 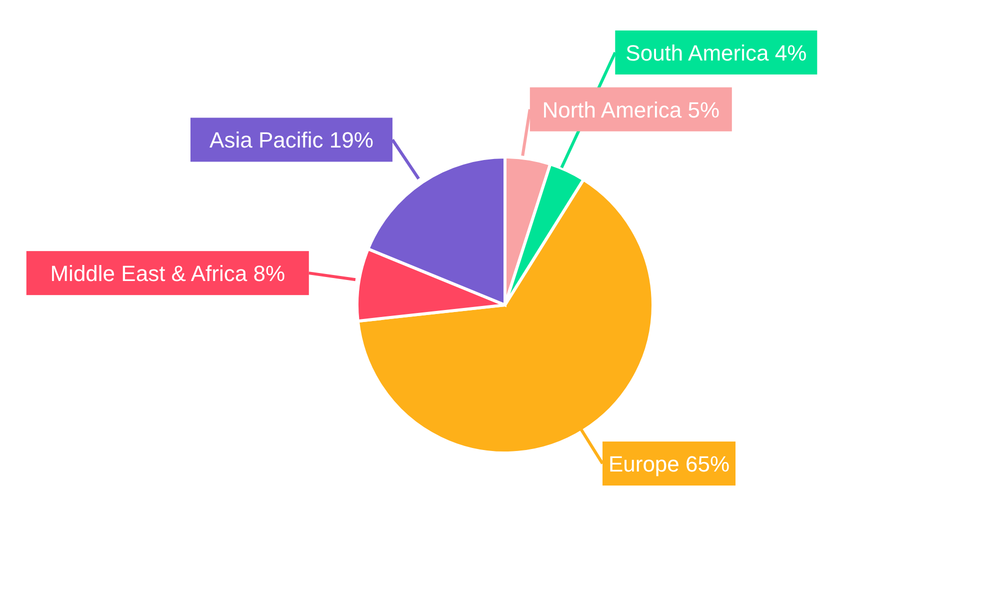 What do you see at coordinates (292, 140) in the screenshot?
I see `slice-label: Asia Pacific 19%` at bounding box center [292, 140].